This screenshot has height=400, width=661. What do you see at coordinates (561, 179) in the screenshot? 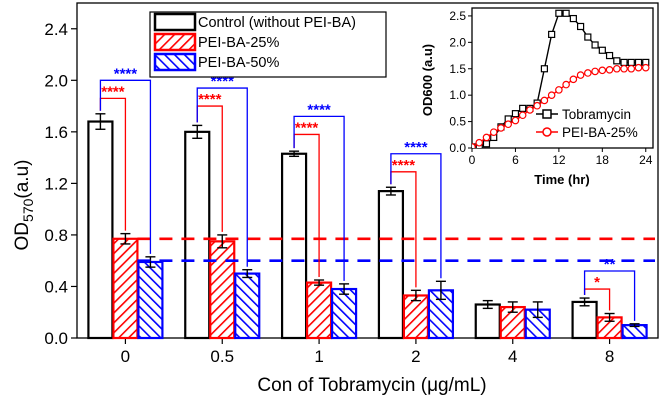
I see `inset-x-axis-title: Time (hr)` at bounding box center [561, 179].